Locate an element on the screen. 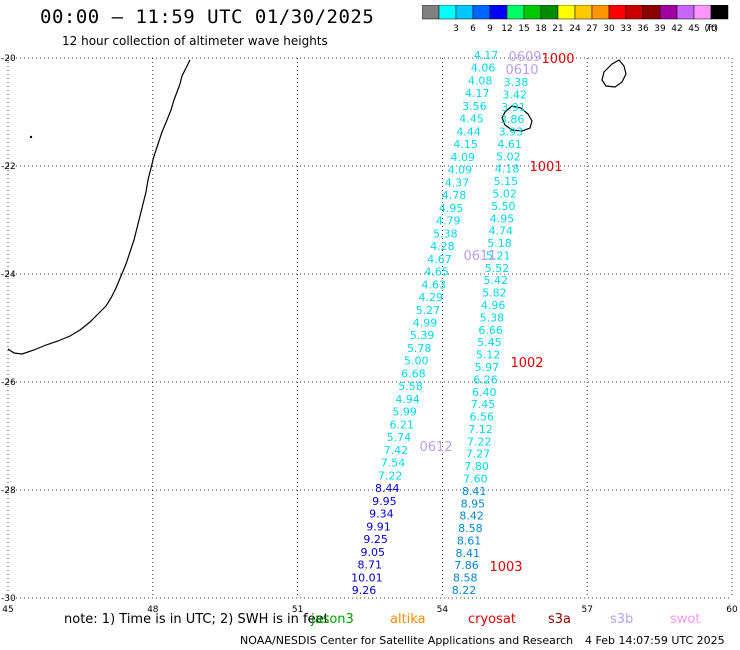 Image resolution: width=740 pixels, height=650 pixels. wave-height-label: 8.22 is located at coordinates (464, 590).